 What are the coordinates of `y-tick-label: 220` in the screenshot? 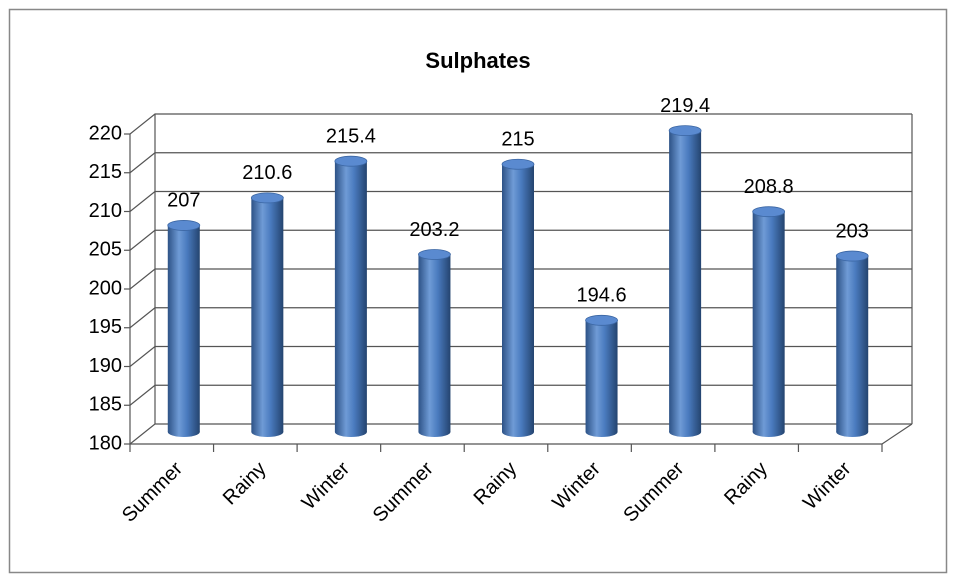 It's located at (105, 133).